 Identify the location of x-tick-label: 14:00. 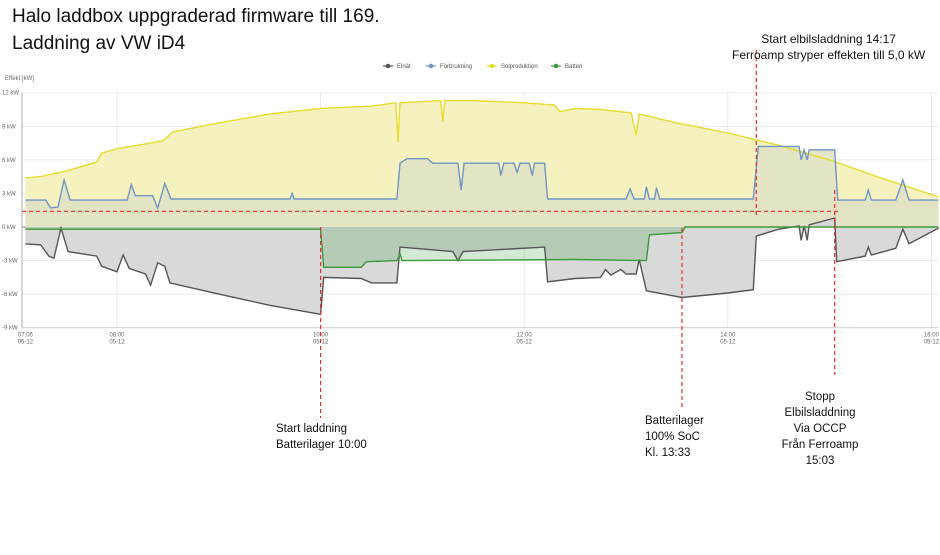
(728, 336).